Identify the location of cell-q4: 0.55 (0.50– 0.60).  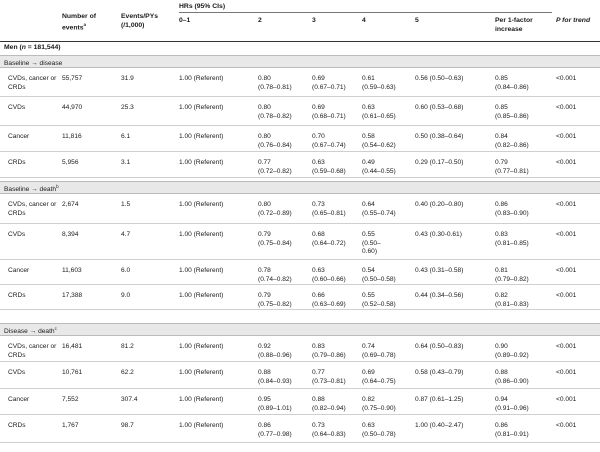
(371, 243).